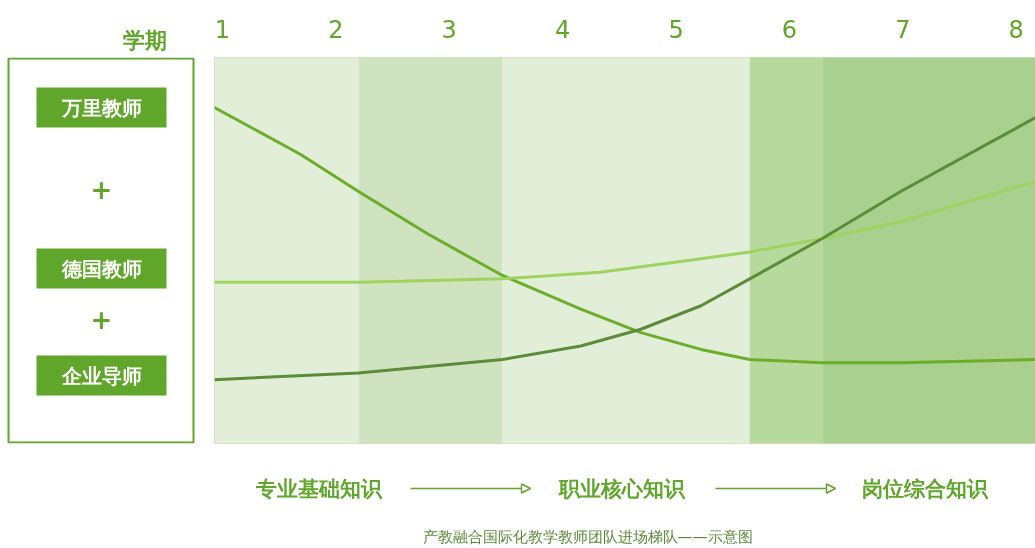 Image resolution: width=1035 pixels, height=548 pixels. Describe the element at coordinates (318, 488) in the screenshot. I see `text: 专业基础知识` at that location.